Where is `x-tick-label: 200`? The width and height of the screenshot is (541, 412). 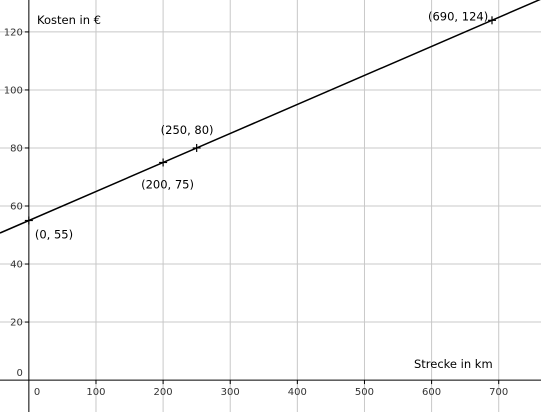 x-tick-label: 200 is located at coordinates (163, 392).